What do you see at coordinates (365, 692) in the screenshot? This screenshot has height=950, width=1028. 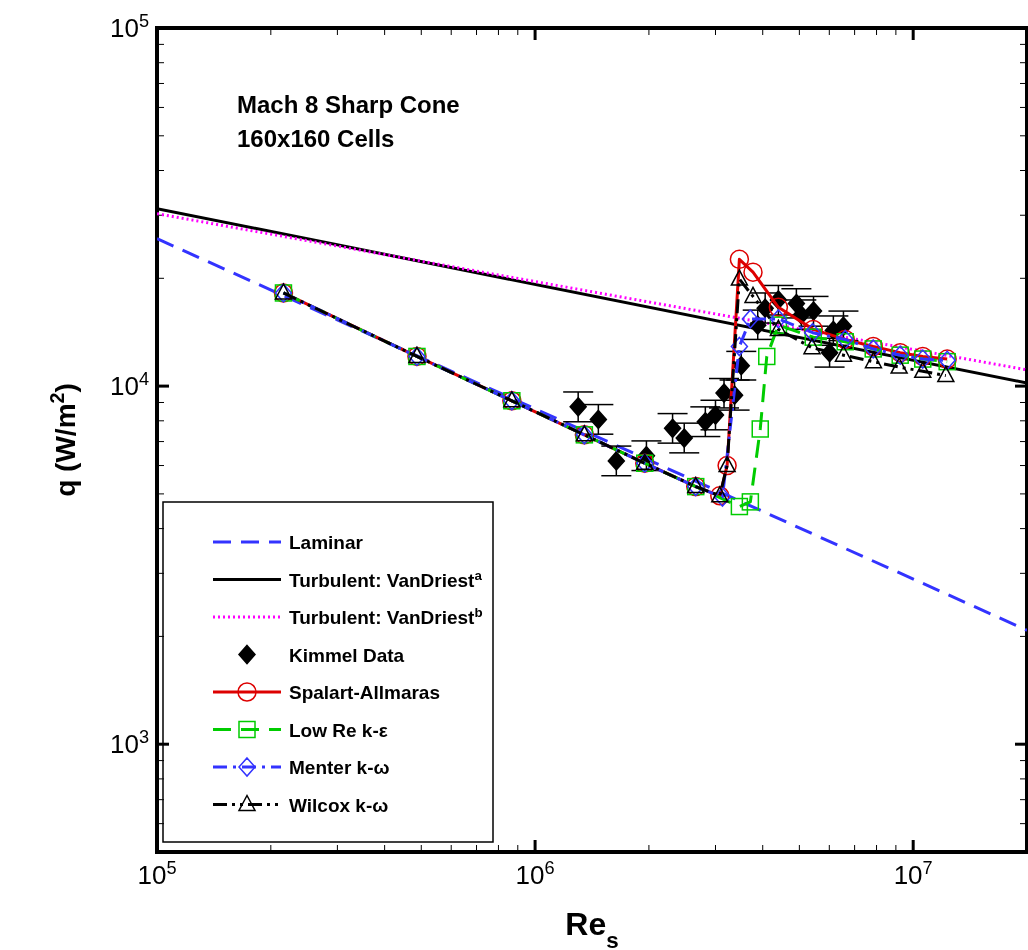 I see `legend-label: Spalart-Allmaras` at bounding box center [365, 692].